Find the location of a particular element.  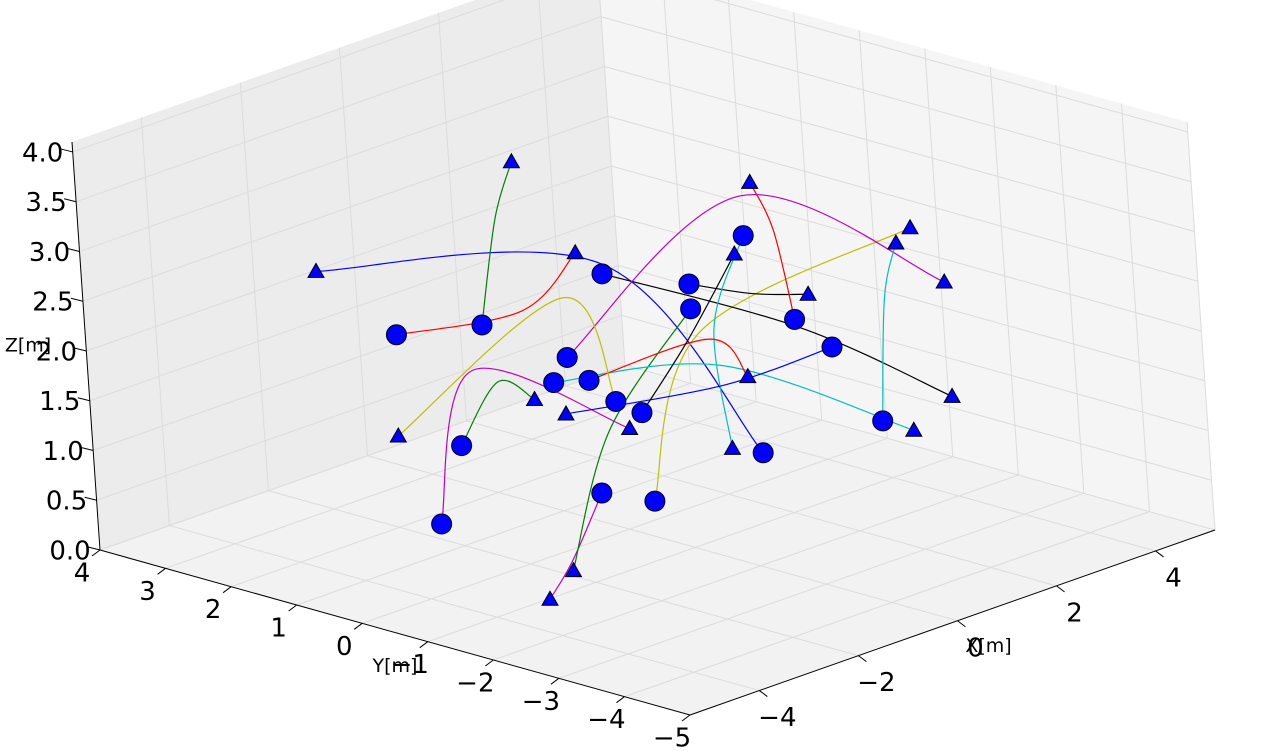

x-tick-label: −2 is located at coordinates (876, 683).